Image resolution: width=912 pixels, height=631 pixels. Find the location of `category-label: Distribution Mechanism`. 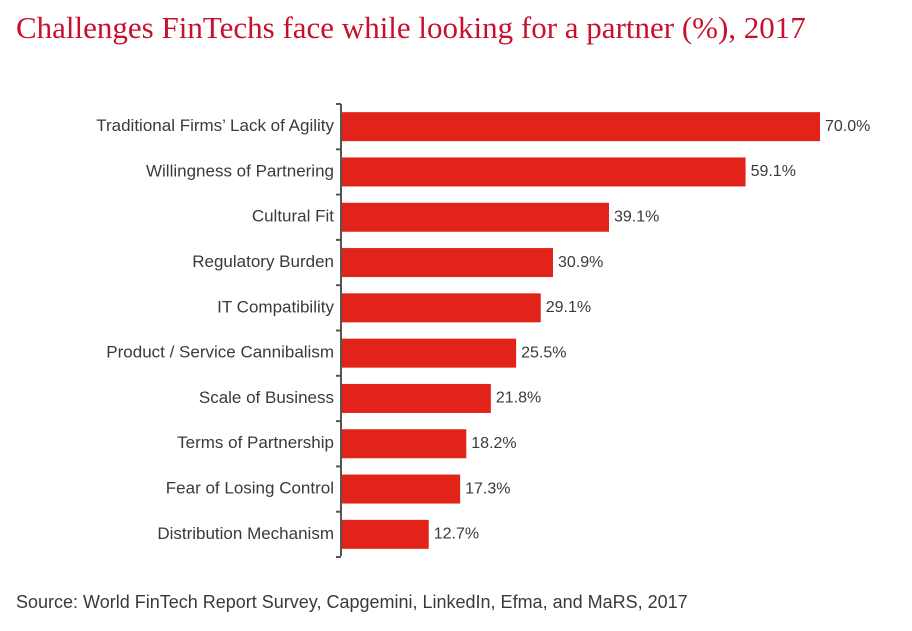

category-label: Distribution Mechanism is located at coordinates (245, 533).